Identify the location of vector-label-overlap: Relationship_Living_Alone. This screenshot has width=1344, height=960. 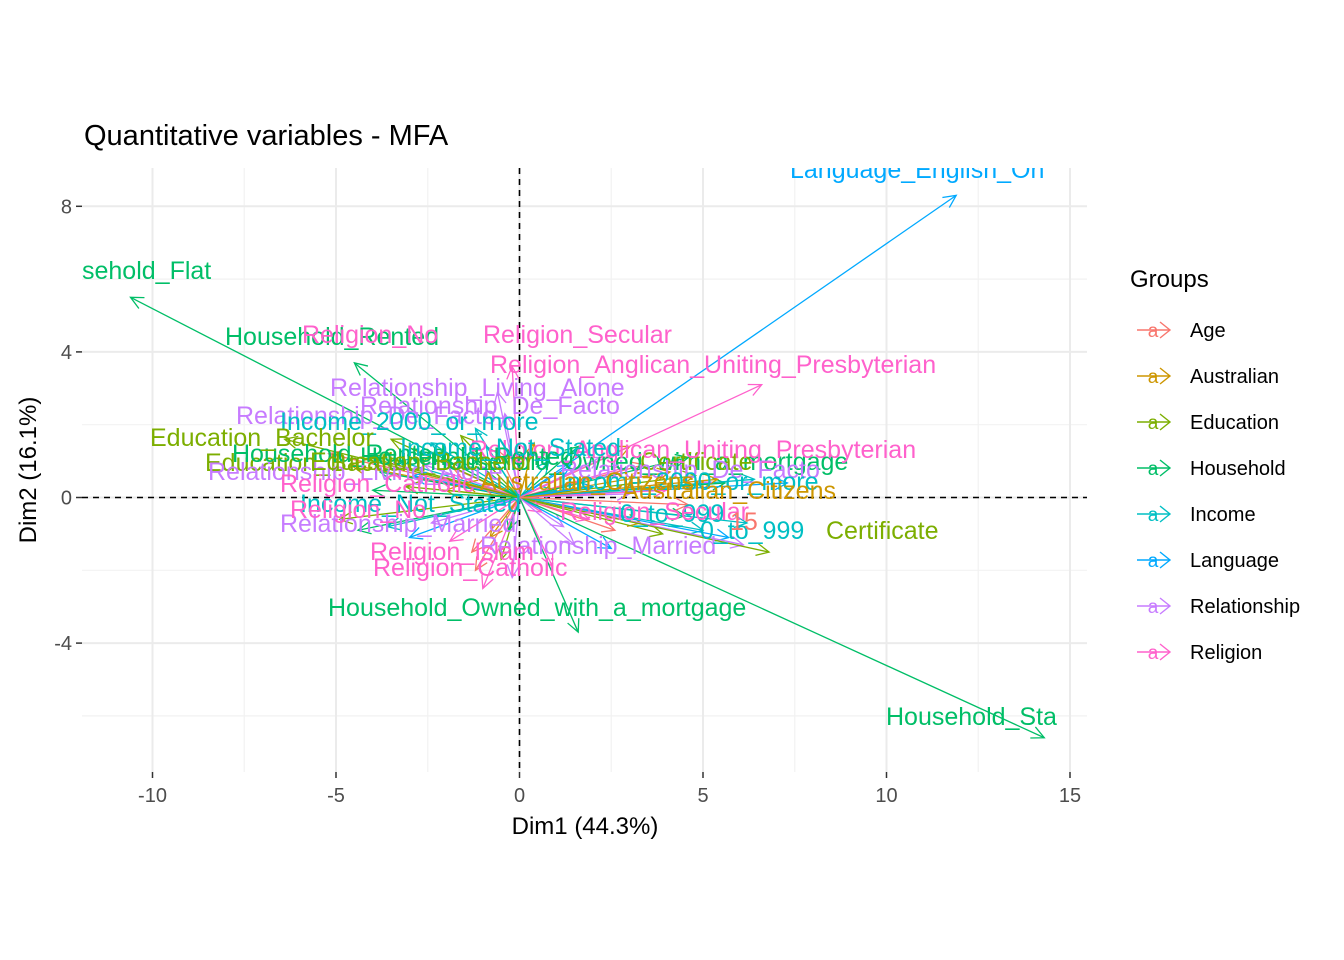
(355, 472).